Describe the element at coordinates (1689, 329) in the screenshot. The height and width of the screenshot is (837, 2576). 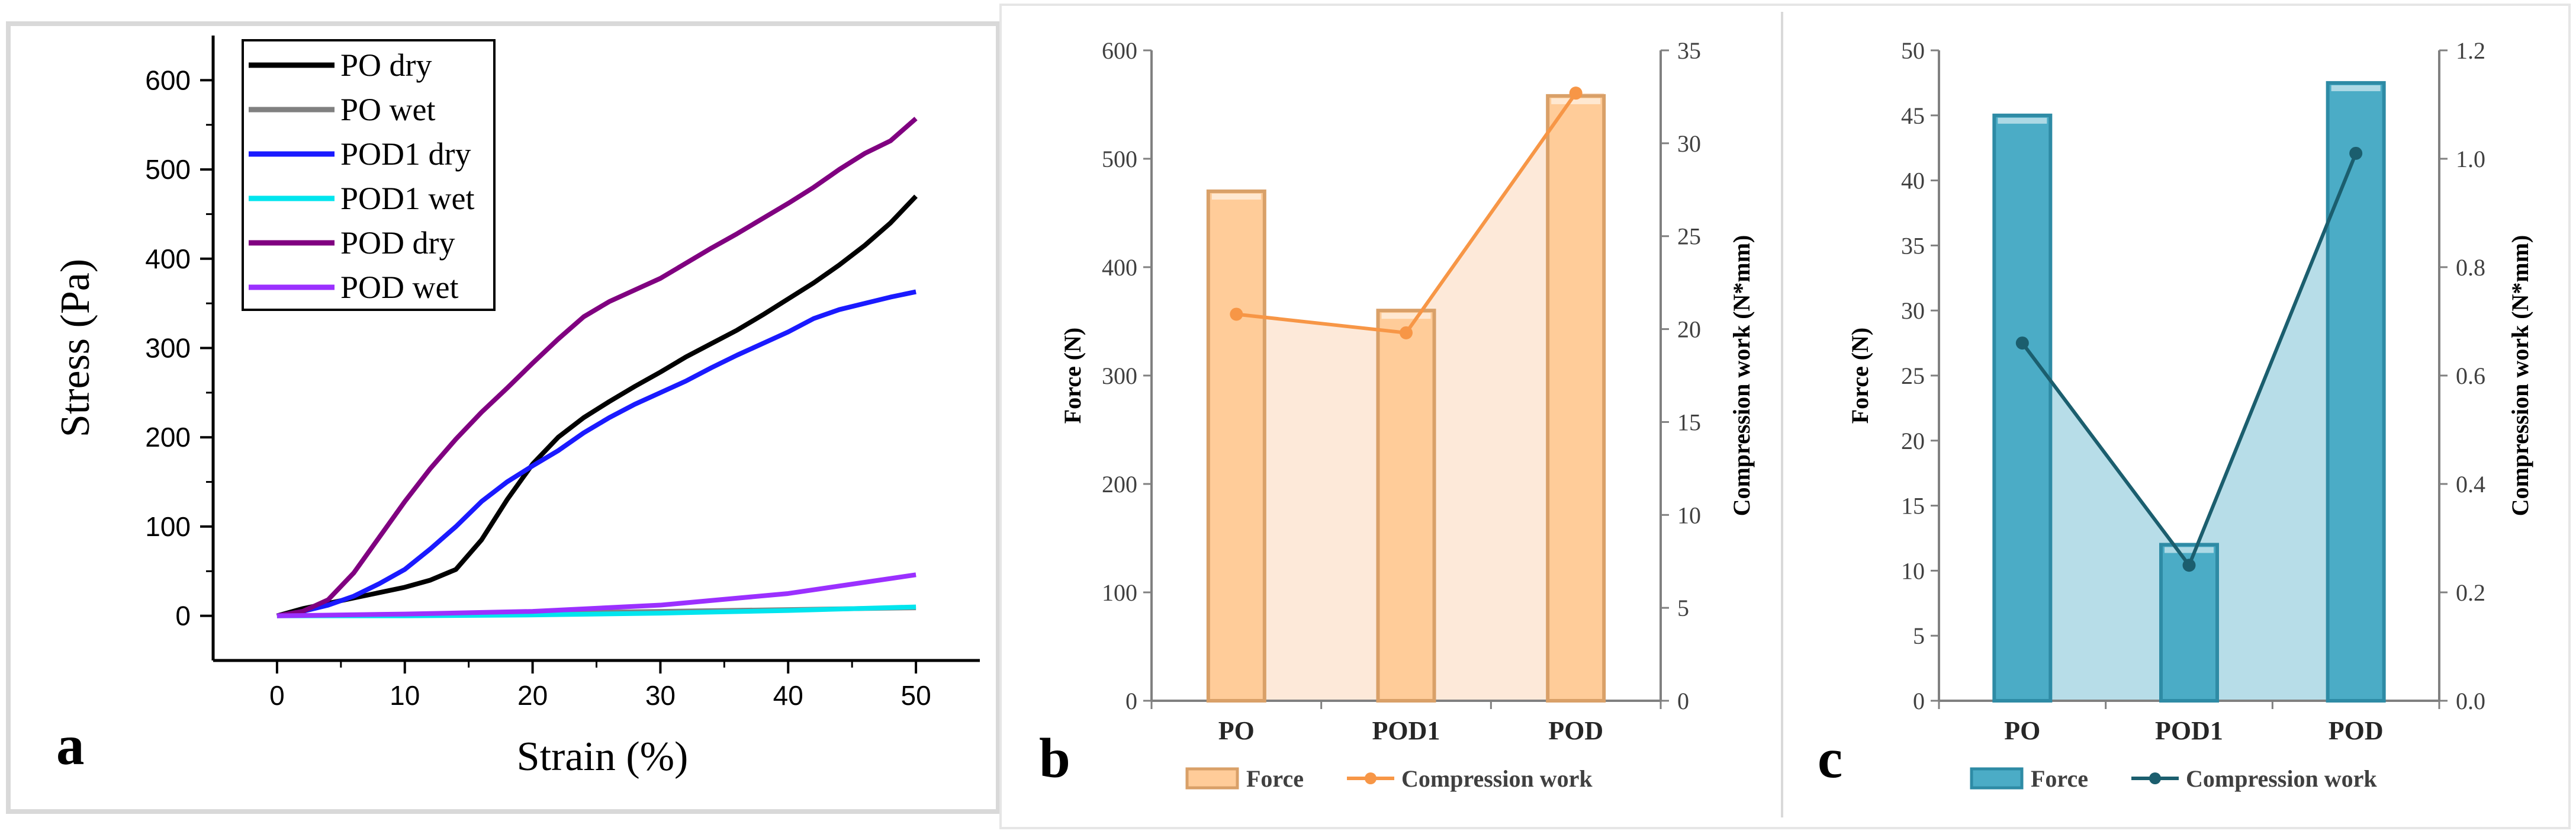
I see `y2-tick-label: 20` at that location.